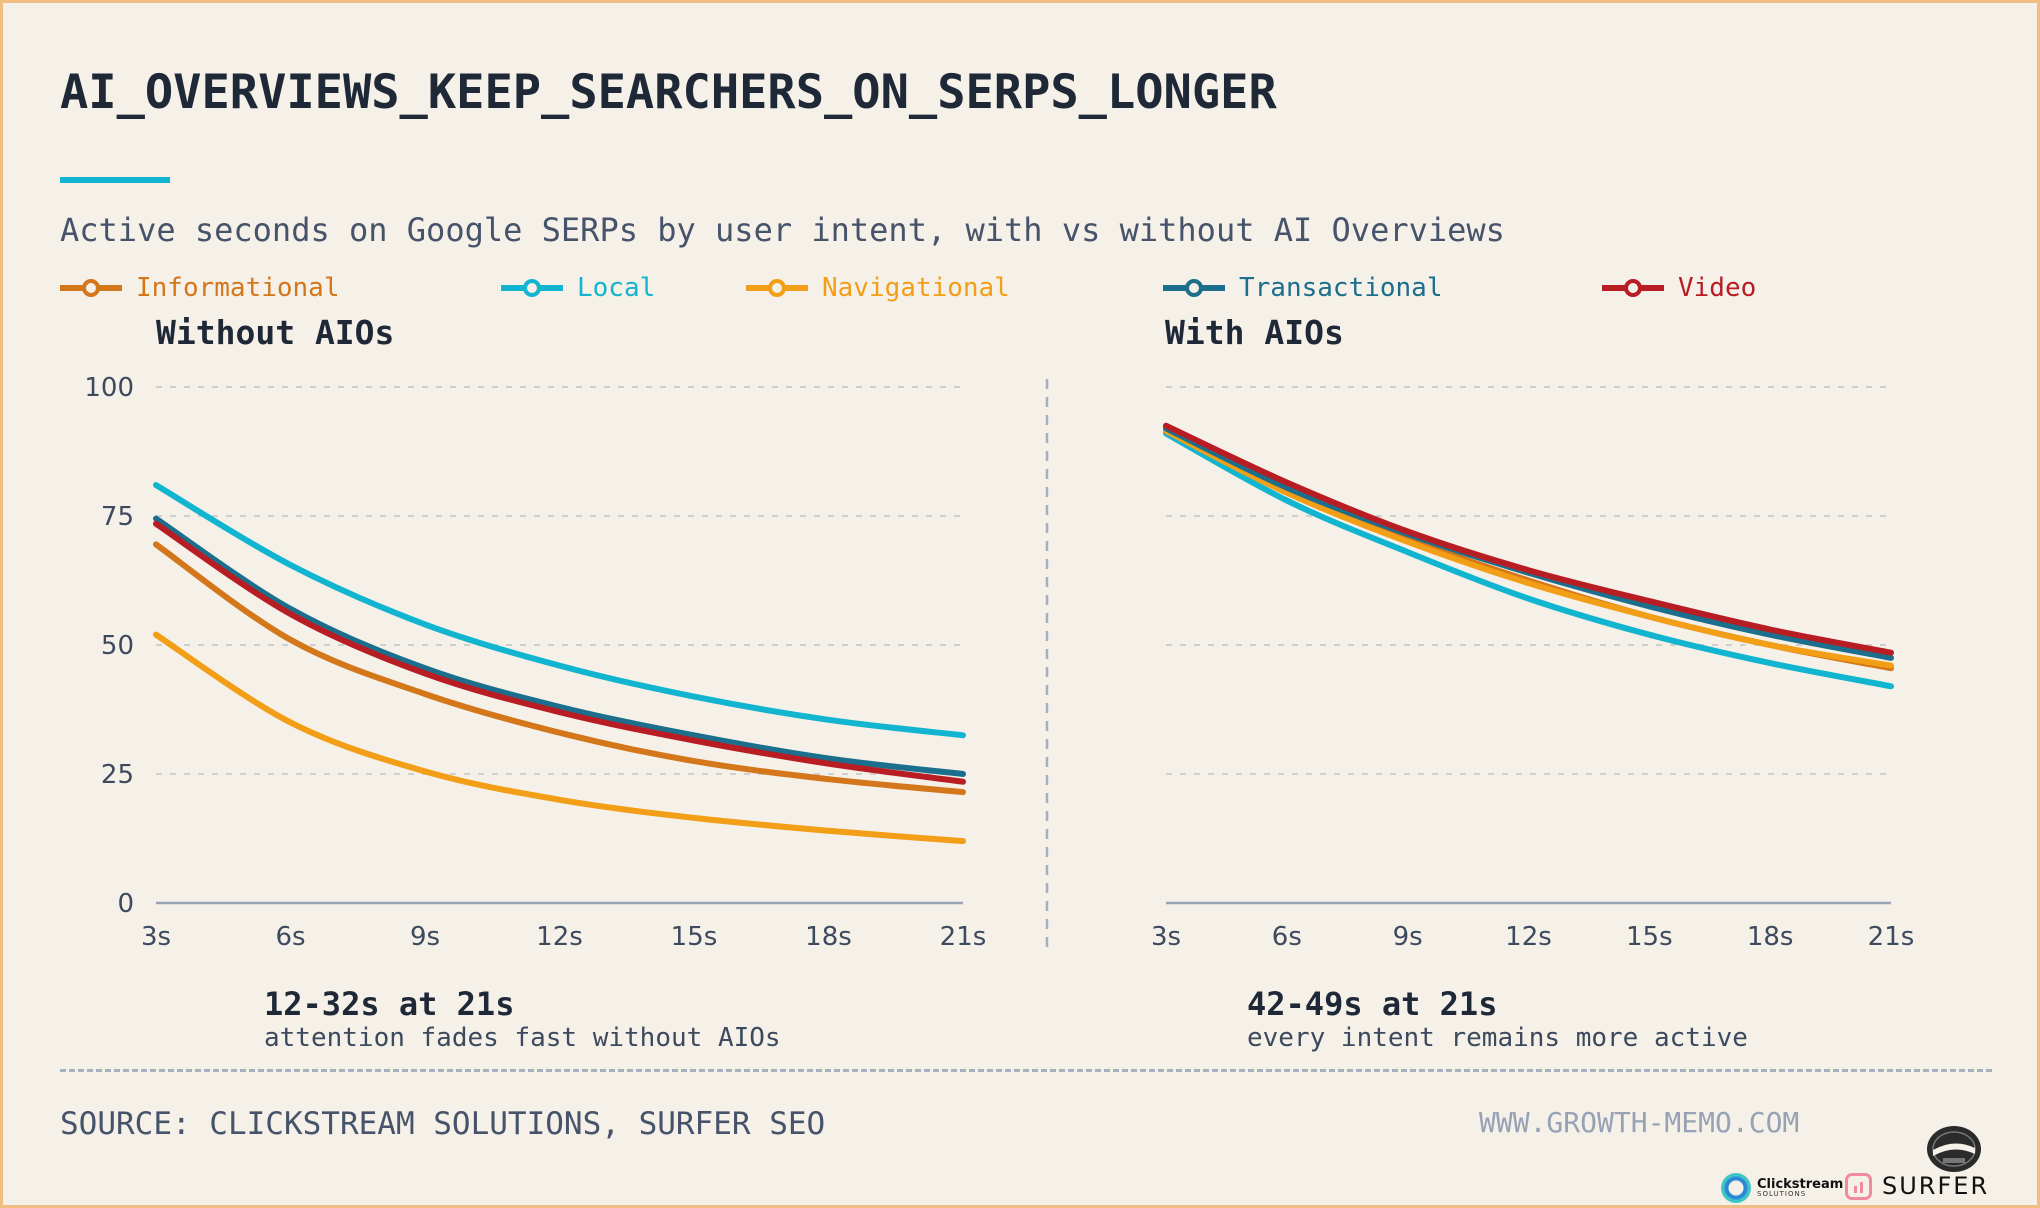 The height and width of the screenshot is (1208, 2040). I want to click on annotation-note-without: attention fades fast without AIOs, so click(522, 1038).